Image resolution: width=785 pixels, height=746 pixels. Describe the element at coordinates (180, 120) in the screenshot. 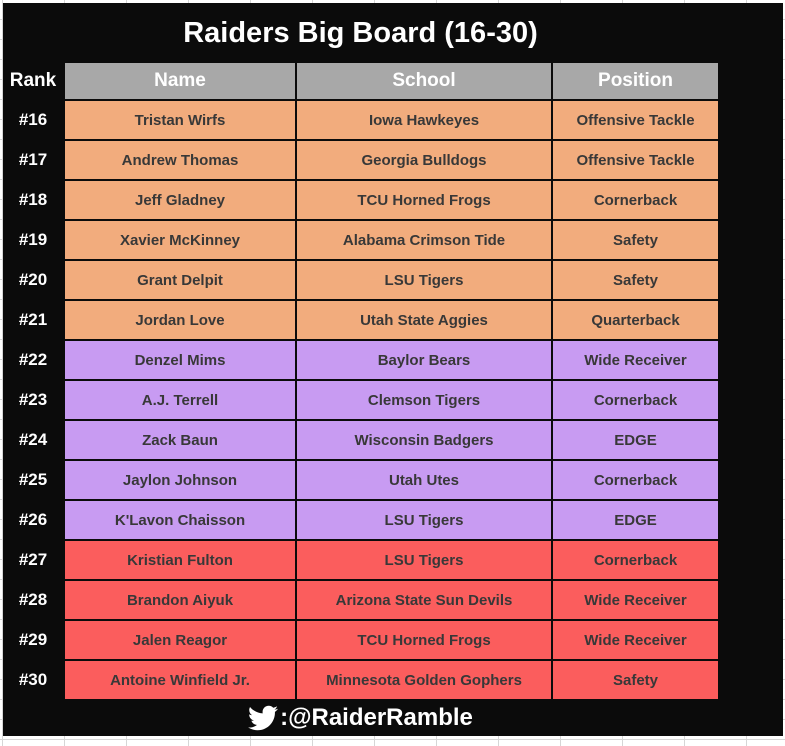

I see `name-cell: Tristan Wirfs` at that location.